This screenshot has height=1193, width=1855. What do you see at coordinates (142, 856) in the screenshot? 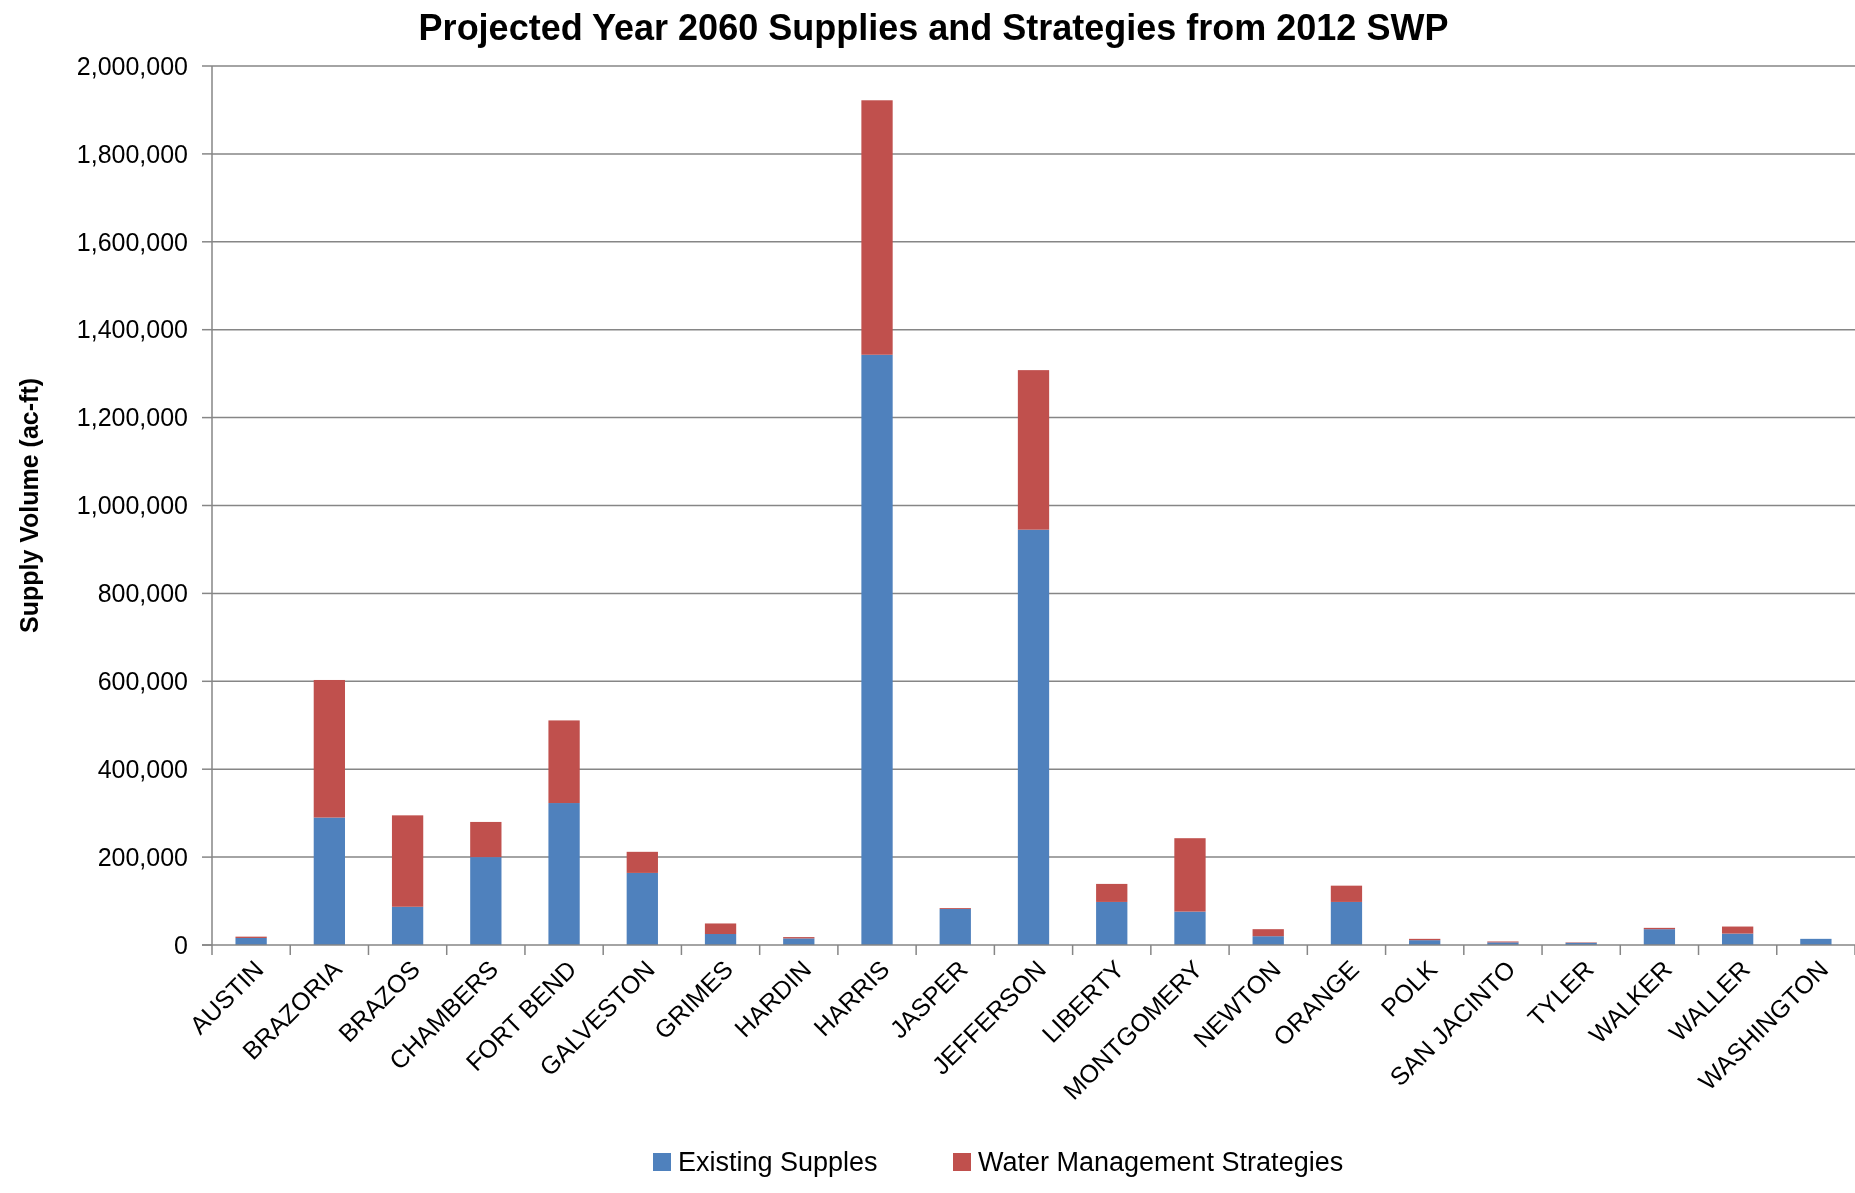
I see `y-tick-label: 200,000` at bounding box center [142, 856].